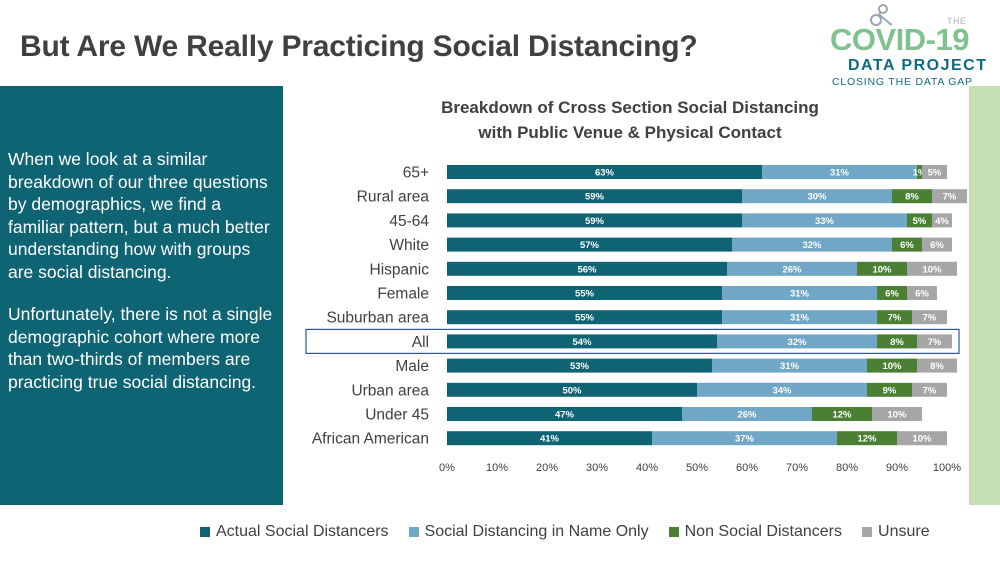 The image size is (1000, 563). Describe the element at coordinates (370, 439) in the screenshot. I see `category-label: African American` at that location.